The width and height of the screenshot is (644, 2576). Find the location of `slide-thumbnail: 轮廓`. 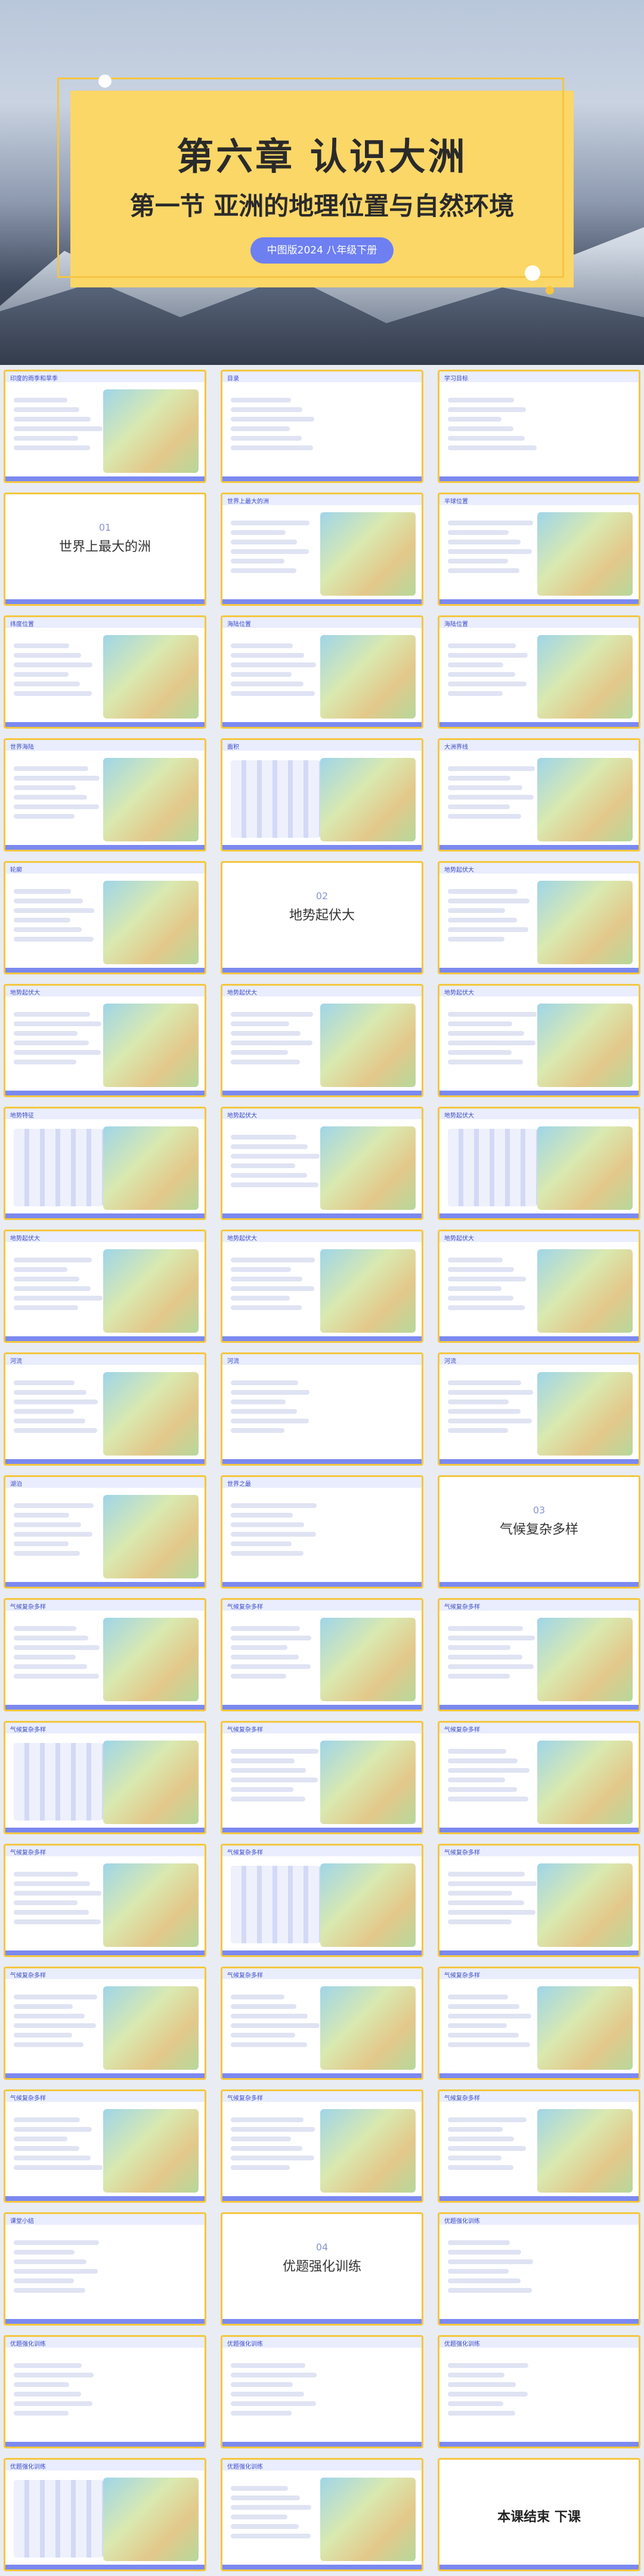

slide-thumbnail: 轮廓 is located at coordinates (105, 918).